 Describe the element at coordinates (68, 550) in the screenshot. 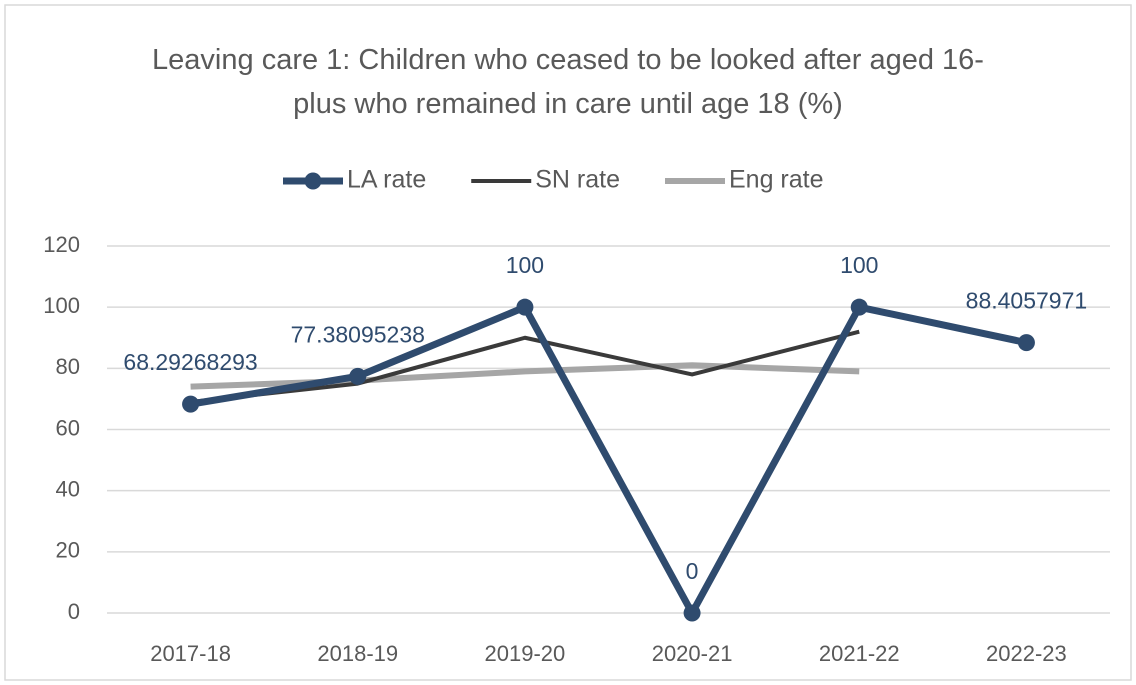

I see `y-tick-label: 20` at that location.